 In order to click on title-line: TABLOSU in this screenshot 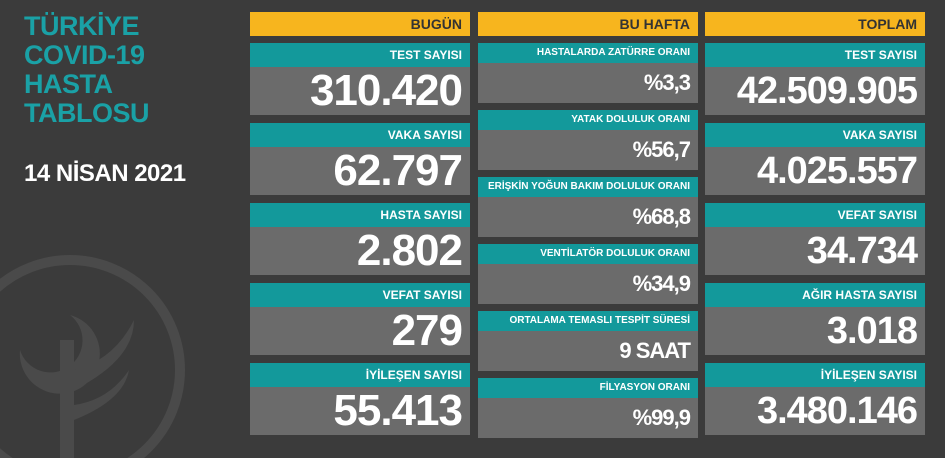, I will do `click(87, 113)`.